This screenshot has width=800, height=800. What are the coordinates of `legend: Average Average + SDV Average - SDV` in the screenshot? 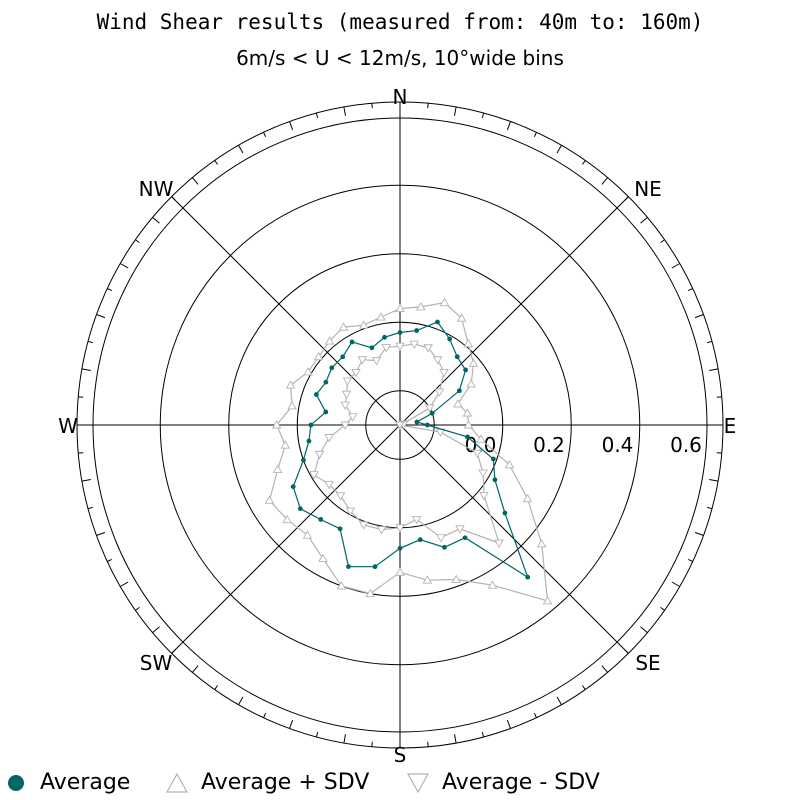 It's located at (400, 785).